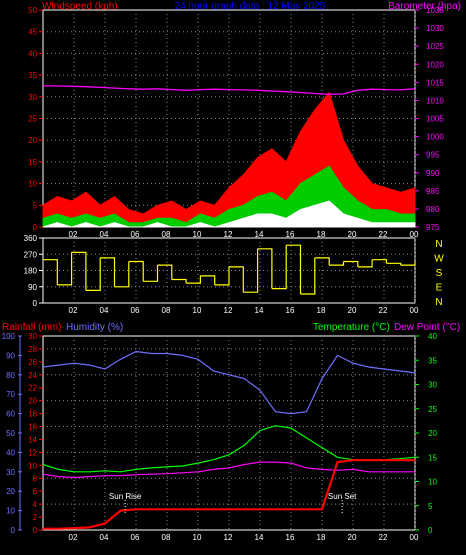 Image resolution: width=466 pixels, height=555 pixels. What do you see at coordinates (228, 310) in the screenshot?
I see `direction-x-tick-label: 12` at bounding box center [228, 310].